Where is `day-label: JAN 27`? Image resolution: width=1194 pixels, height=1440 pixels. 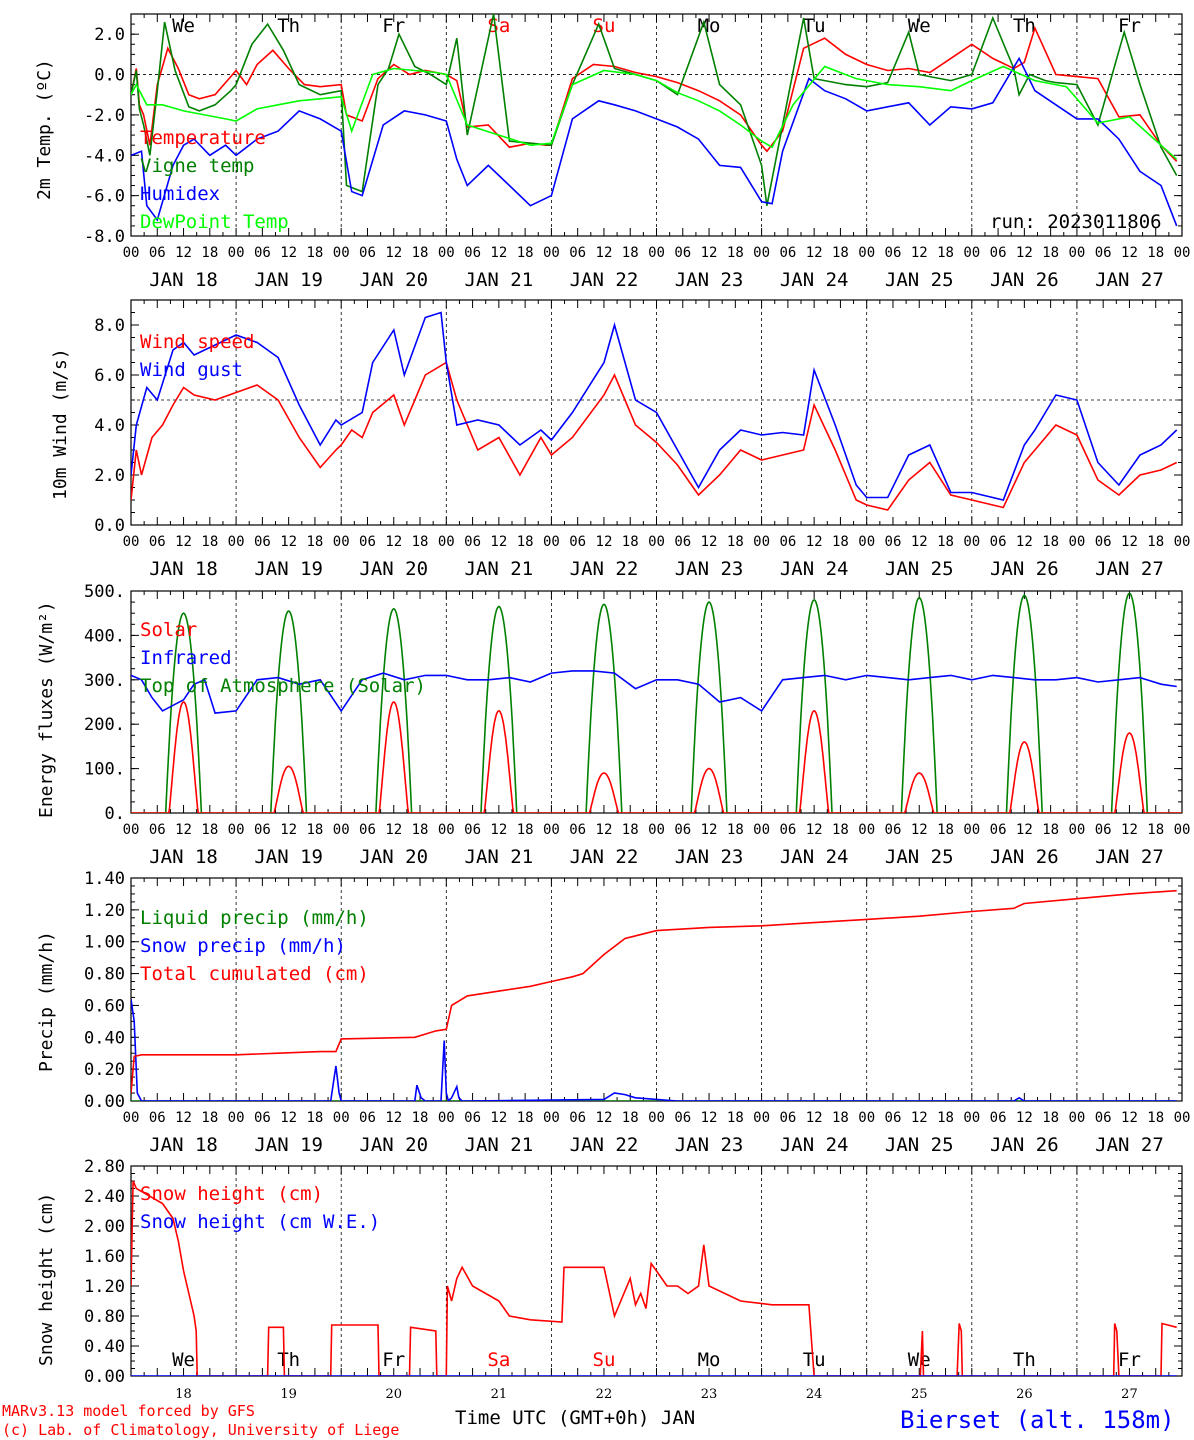
day-label: JAN 27 is located at coordinates (1129, 1145).